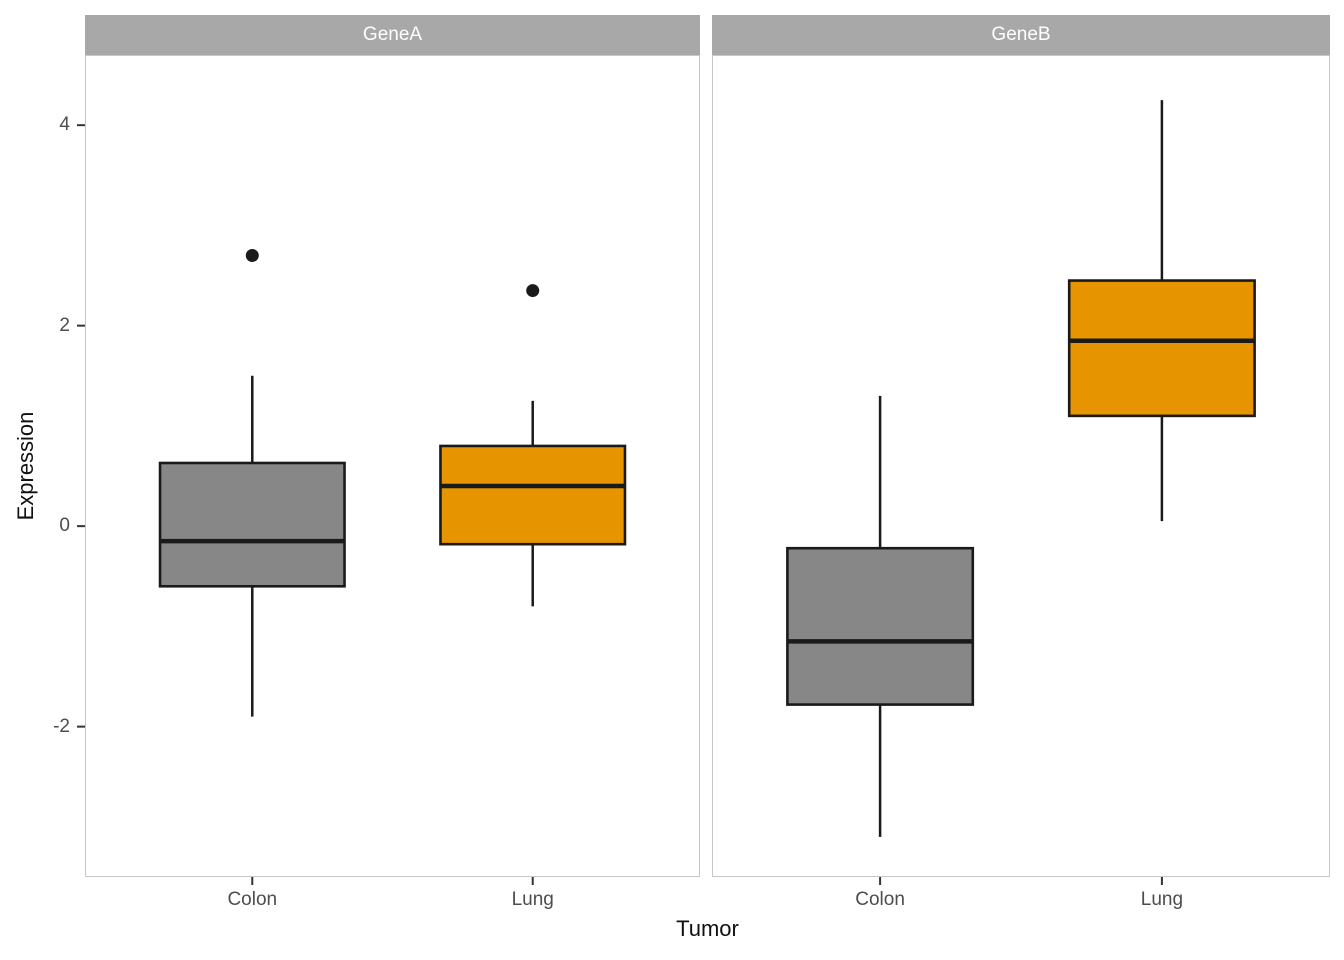  What do you see at coordinates (64, 526) in the screenshot?
I see `y-tick-label: 0` at bounding box center [64, 526].